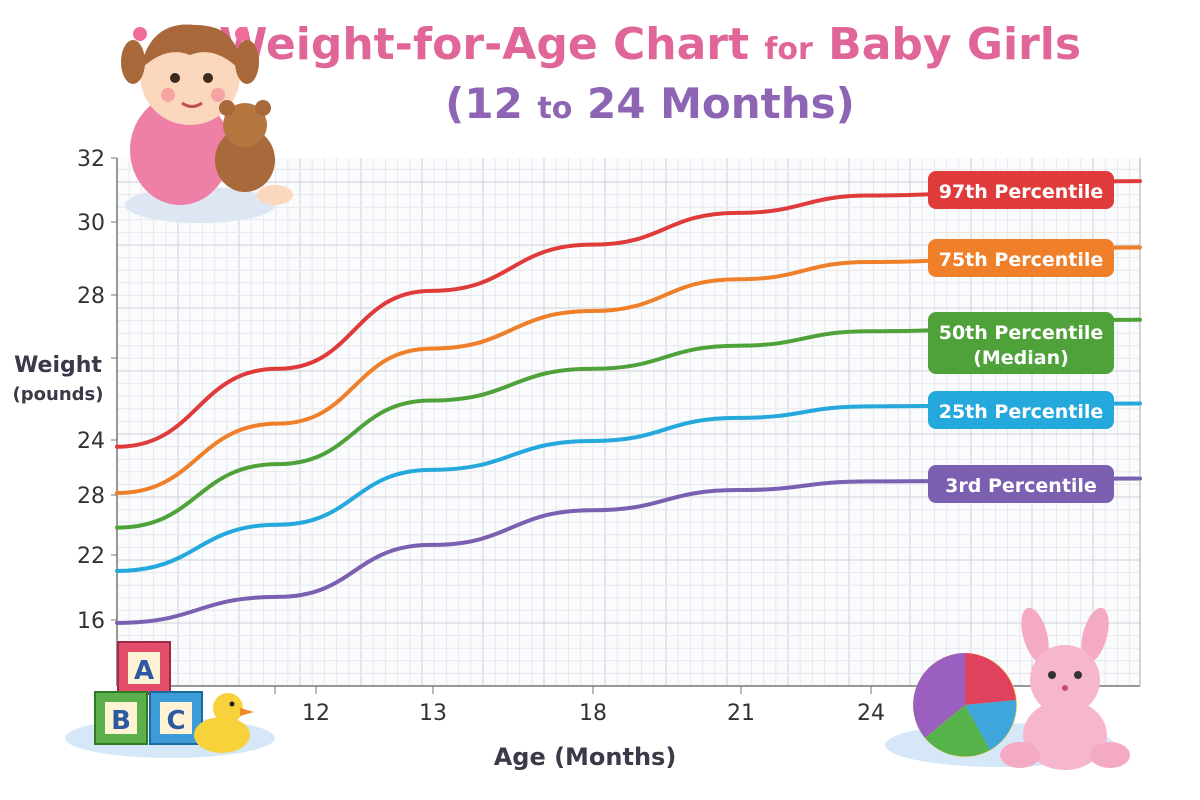 This screenshot has width=1200, height=800. I want to click on y-tick-label: 16, so click(91, 621).